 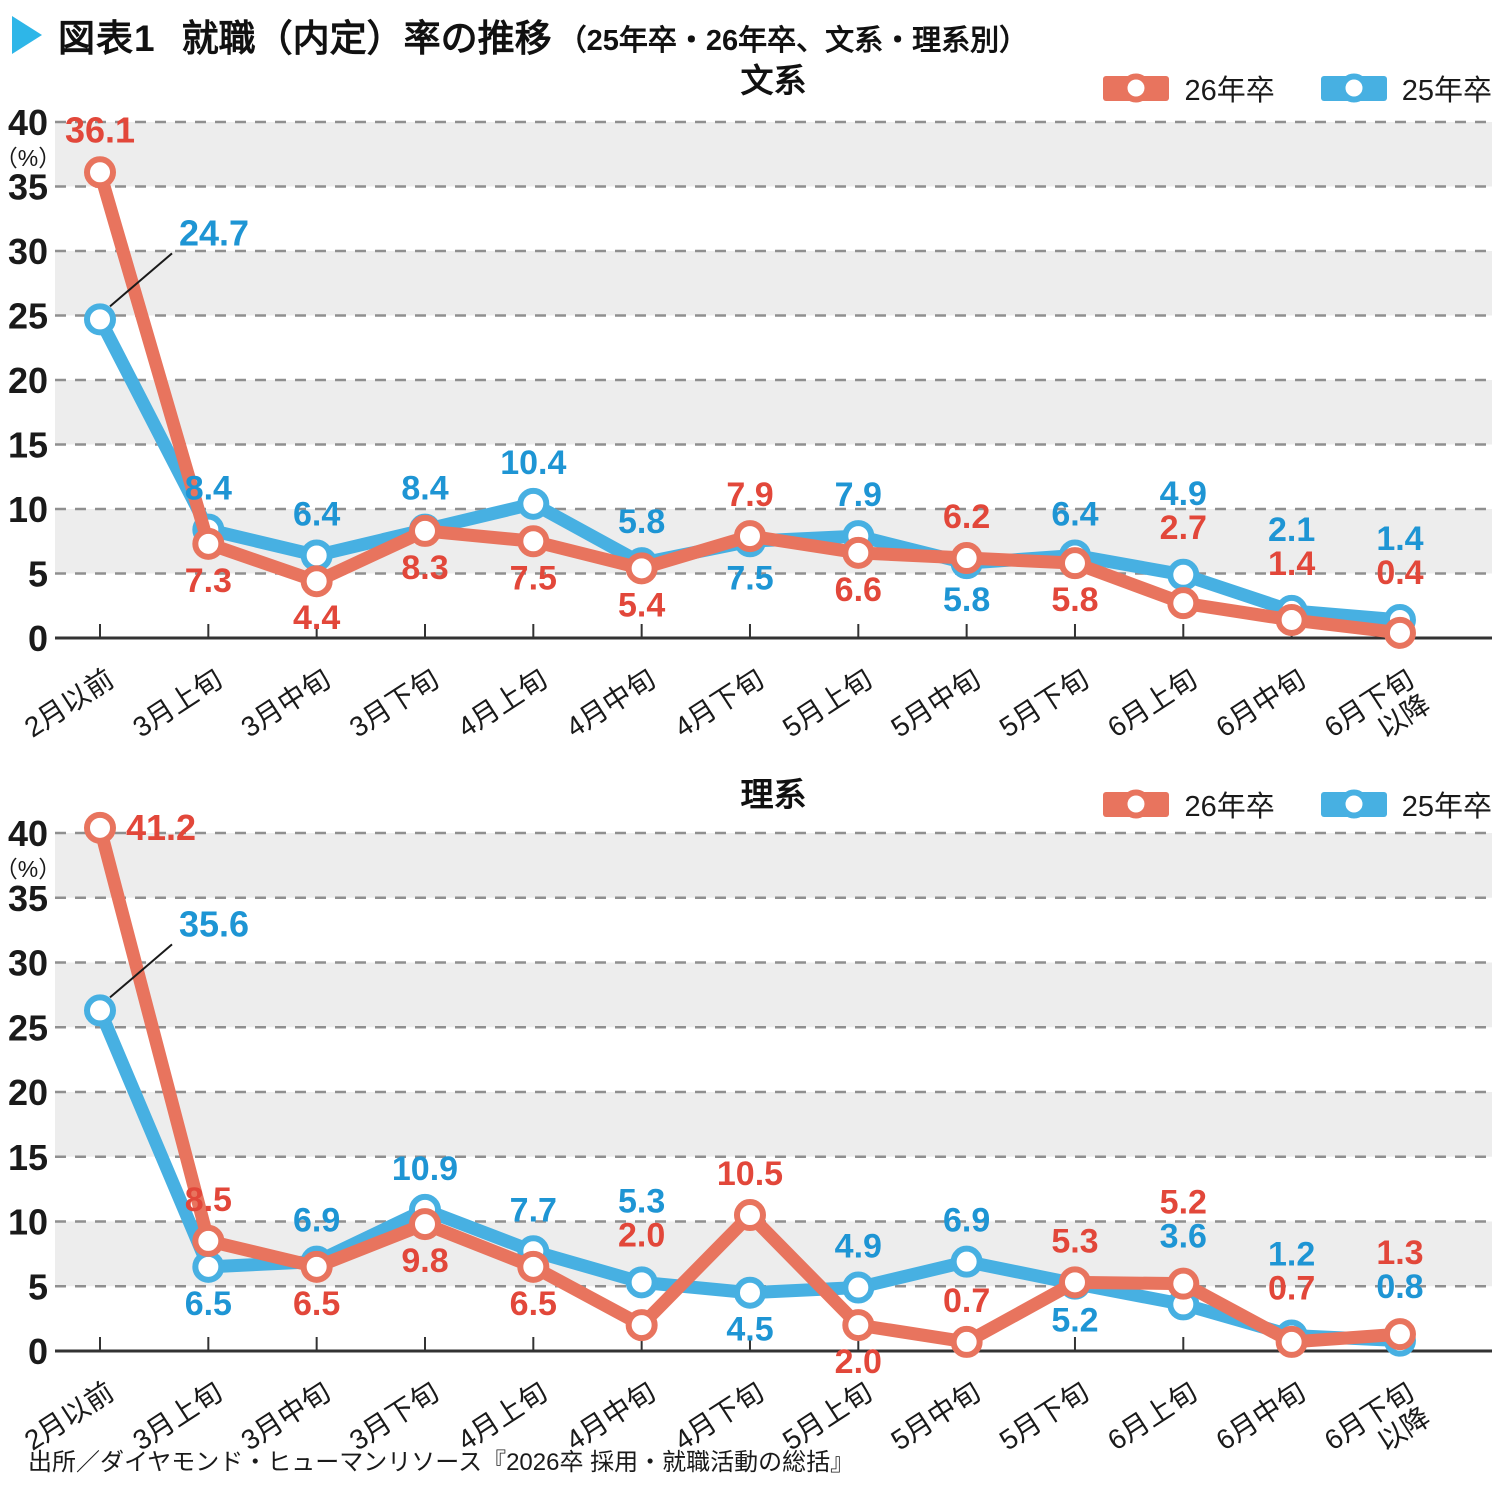 What do you see at coordinates (1183, 528) in the screenshot?
I see `data-label: 2.7` at bounding box center [1183, 528].